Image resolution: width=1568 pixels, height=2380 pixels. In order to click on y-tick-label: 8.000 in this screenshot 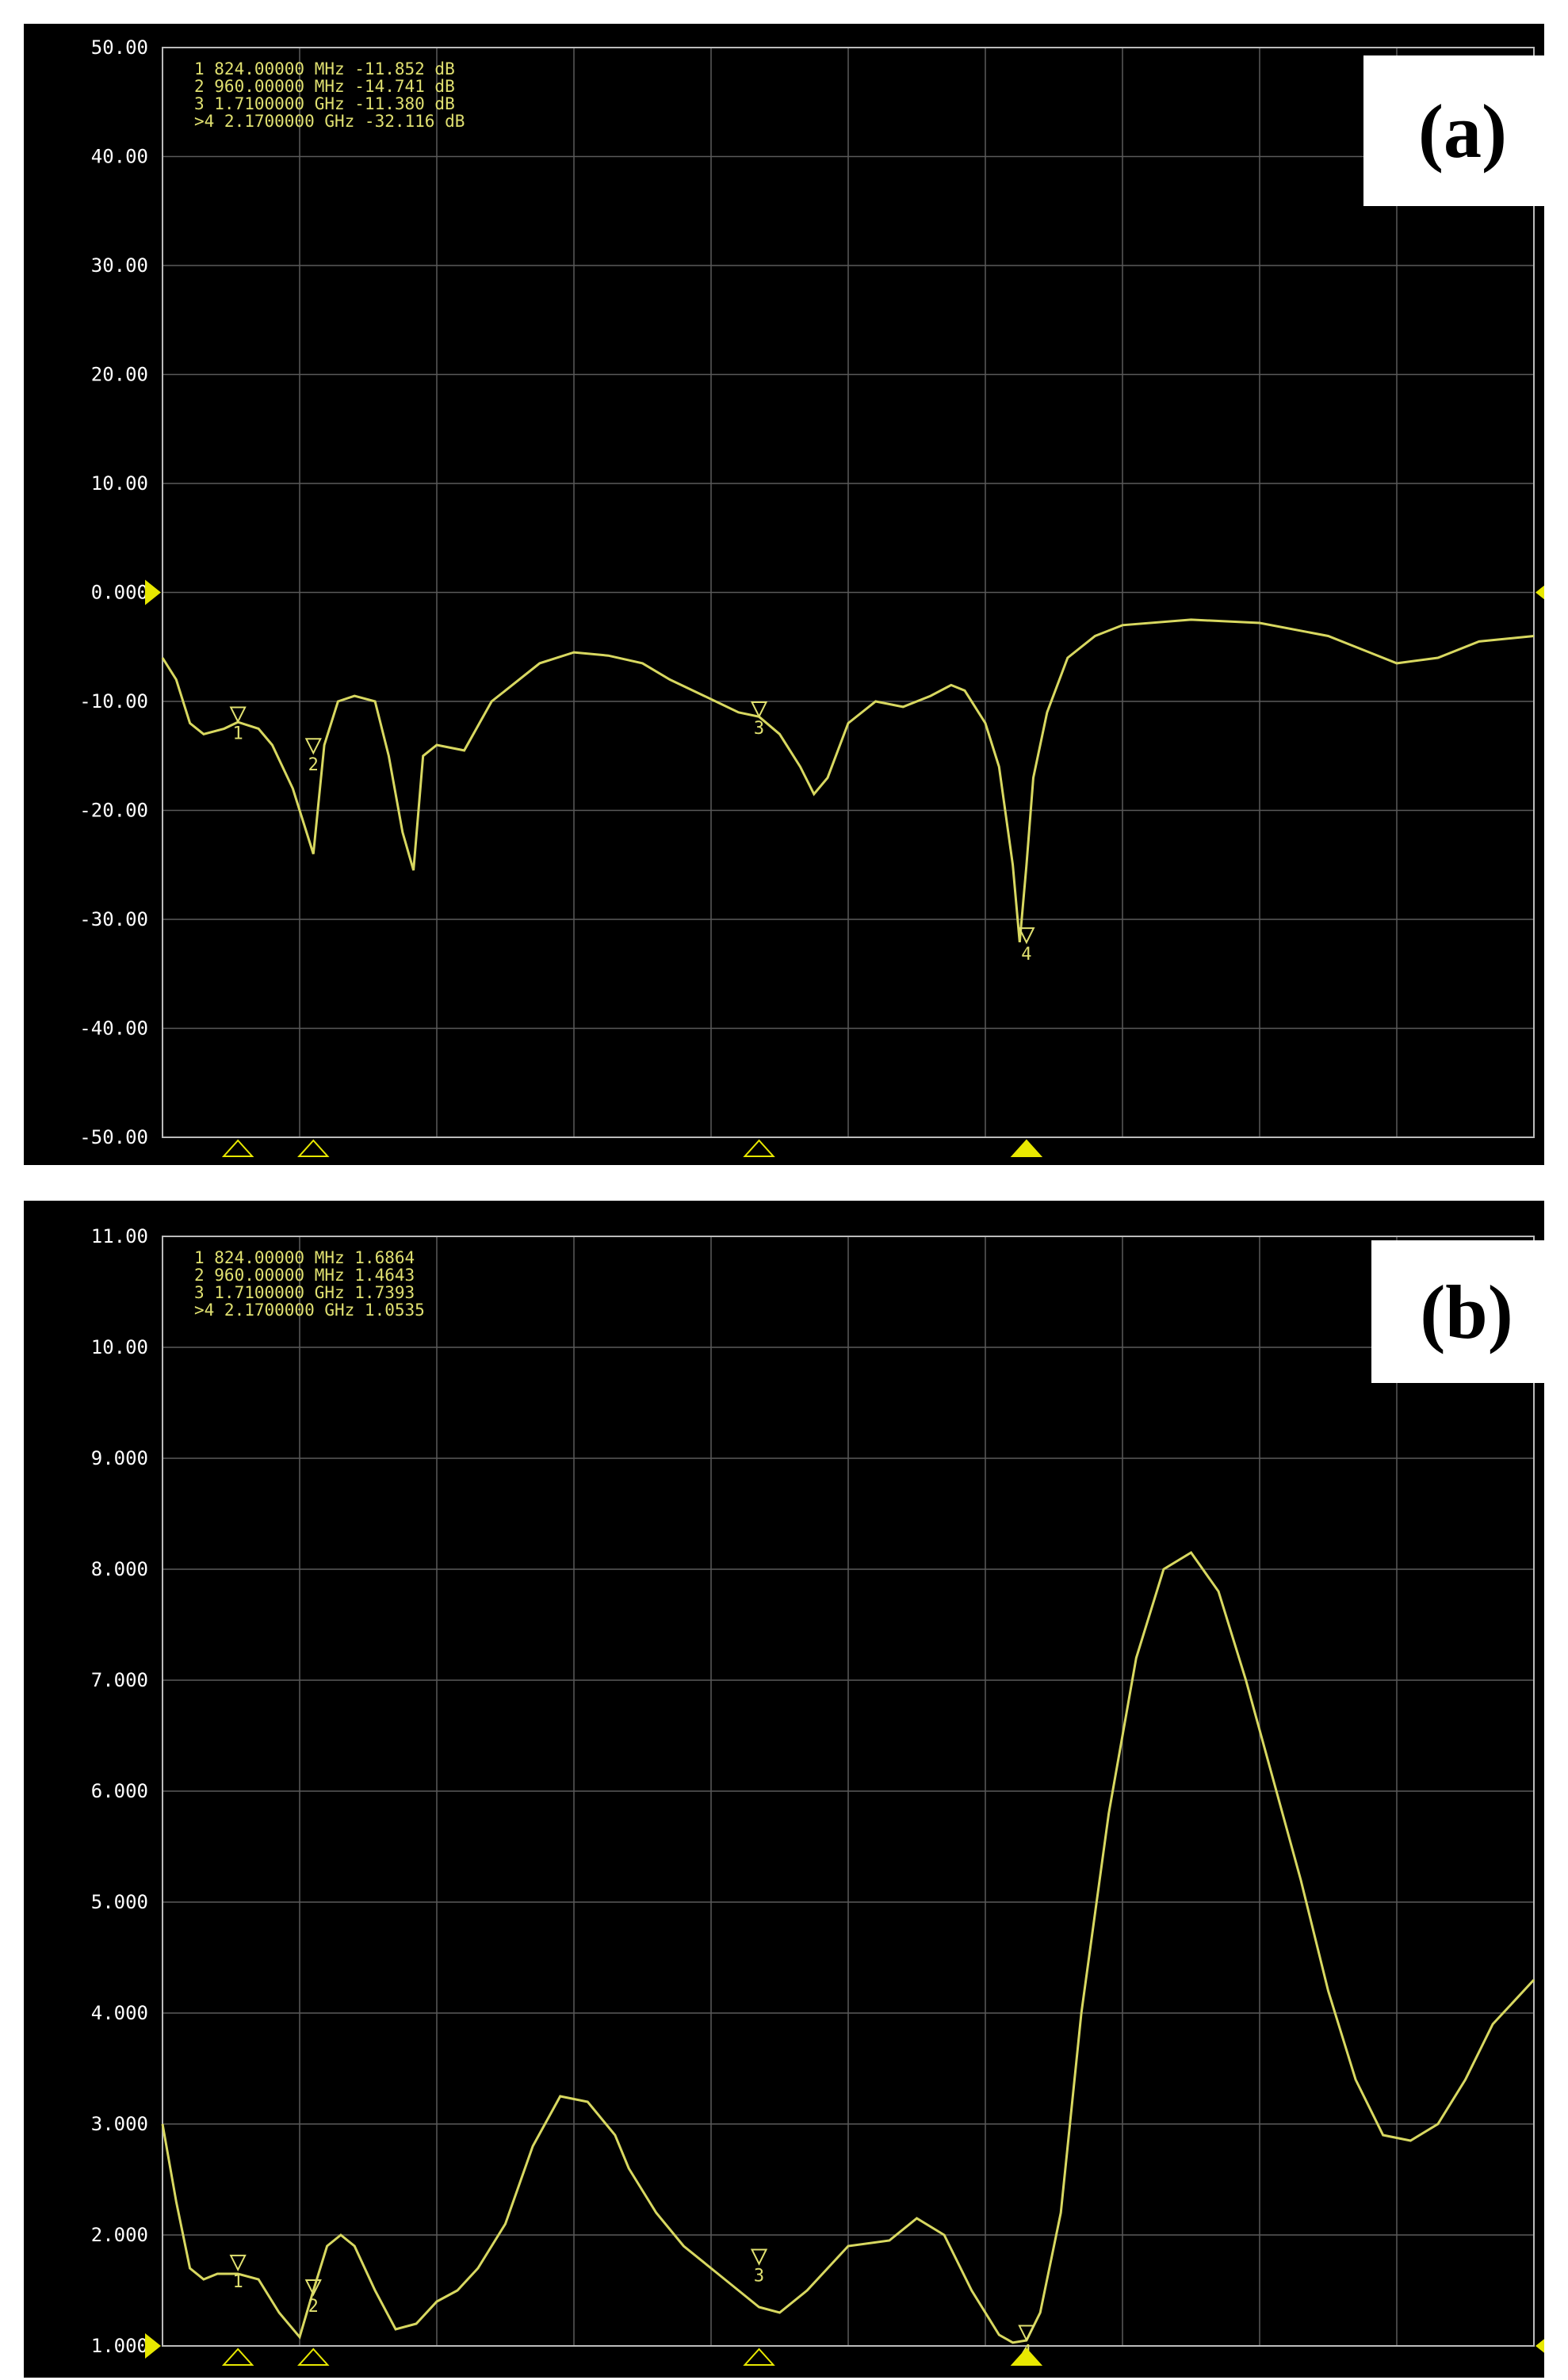, I will do `click(119, 1569)`.